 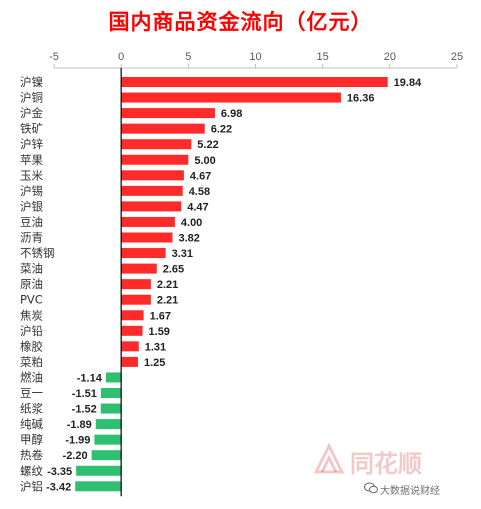 What do you see at coordinates (155, 347) in the screenshot?
I see `value-label: 1.31` at bounding box center [155, 347].